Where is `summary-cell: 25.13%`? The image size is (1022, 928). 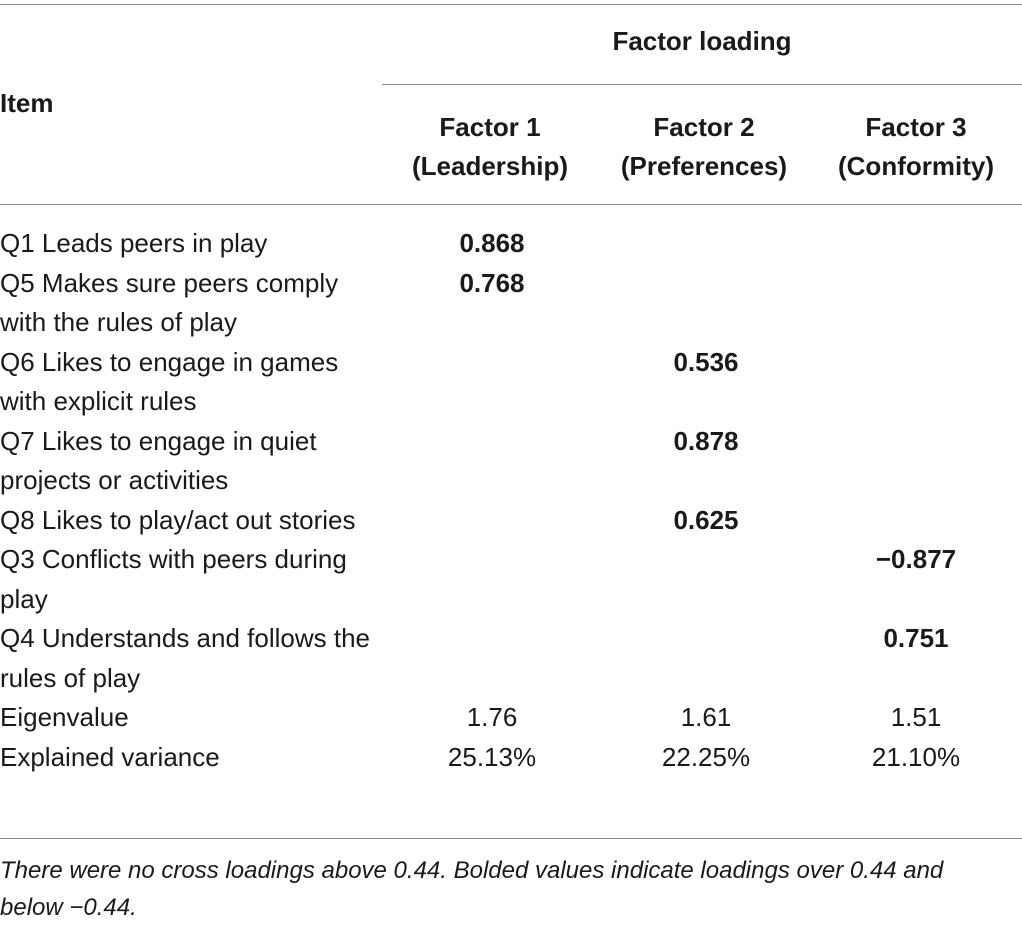
summary-cell: 25.13% is located at coordinates (492, 756).